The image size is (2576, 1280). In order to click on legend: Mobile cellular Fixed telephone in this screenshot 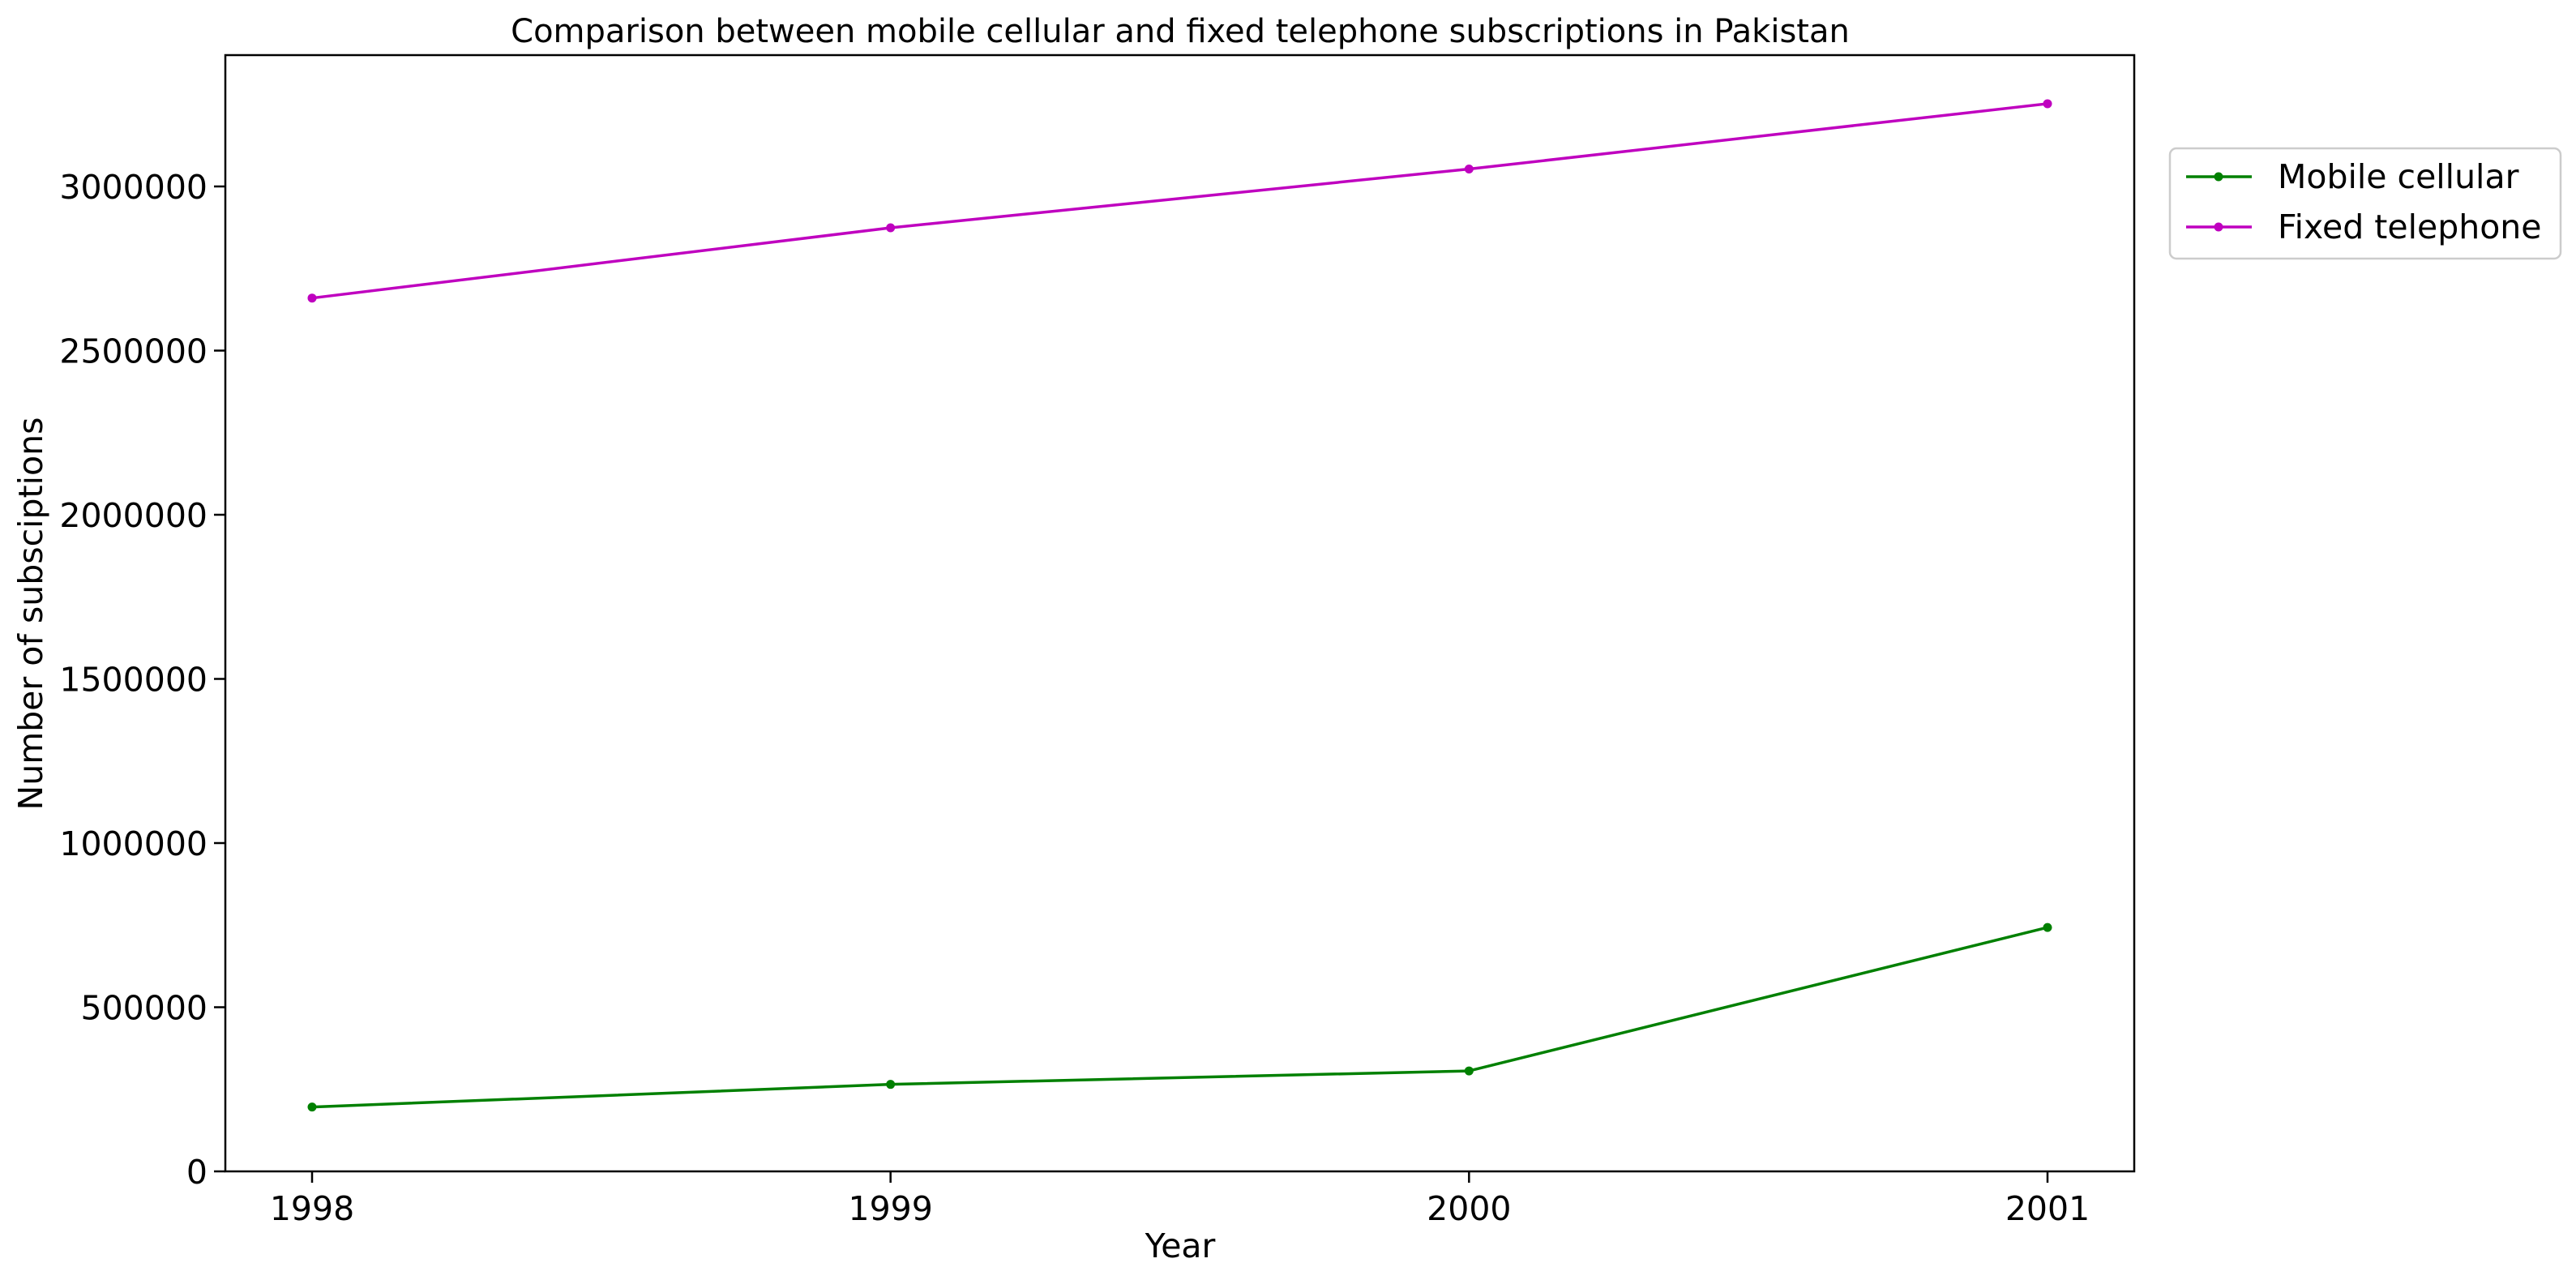, I will do `click(2365, 204)`.